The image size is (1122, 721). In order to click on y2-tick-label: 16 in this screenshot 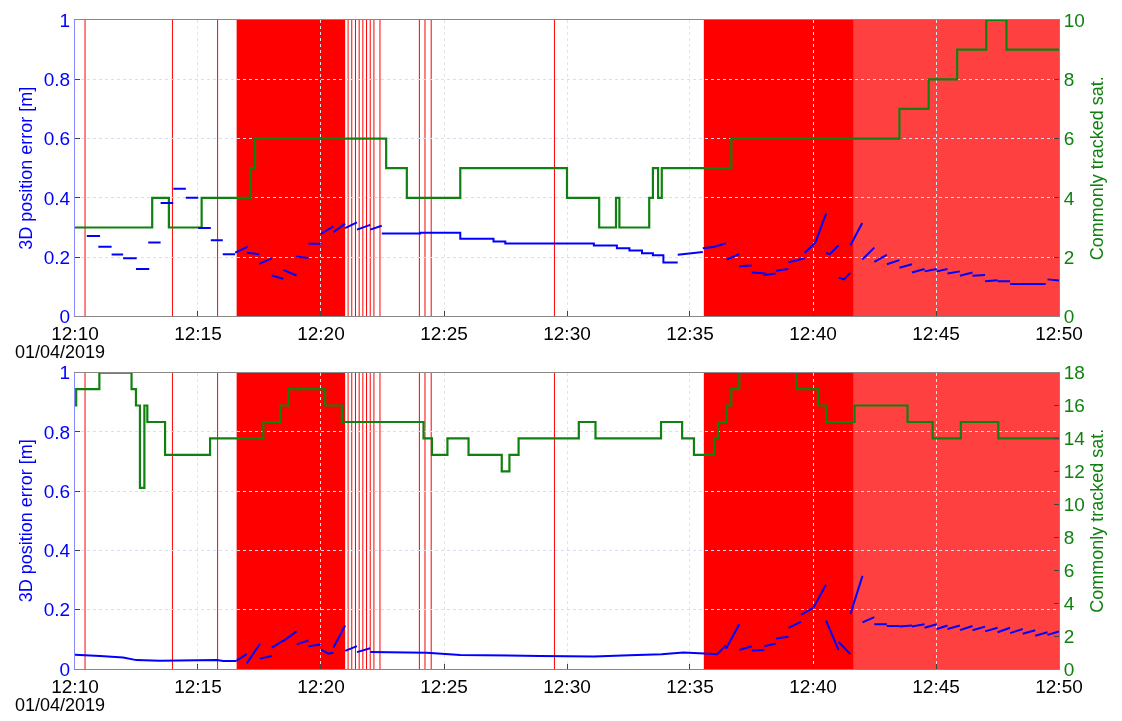, I will do `click(1074, 406)`.